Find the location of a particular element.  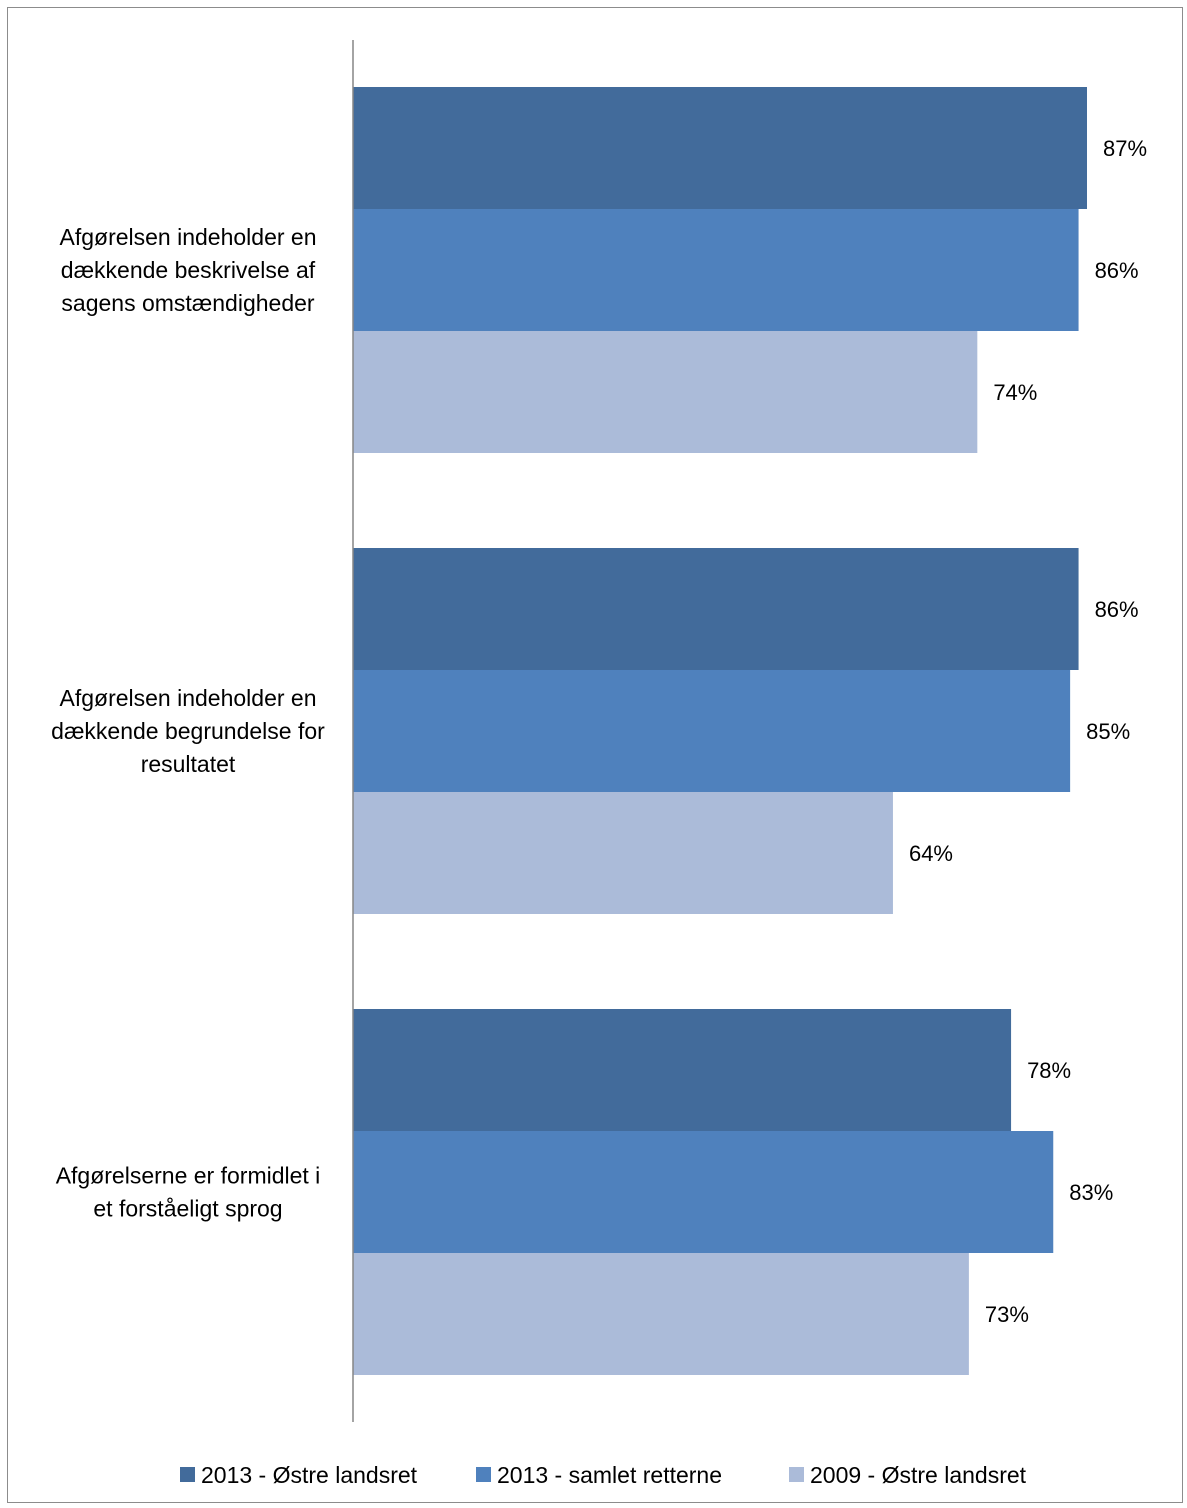

data-label-3-series-3: 73% is located at coordinates (1007, 1314).